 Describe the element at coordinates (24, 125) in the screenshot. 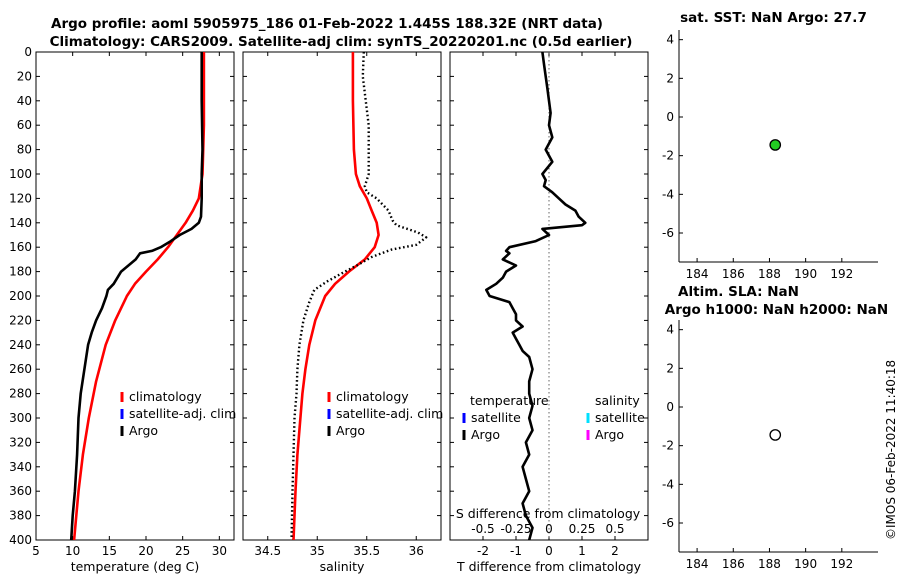

I see `depth-tick-label: 60` at that location.